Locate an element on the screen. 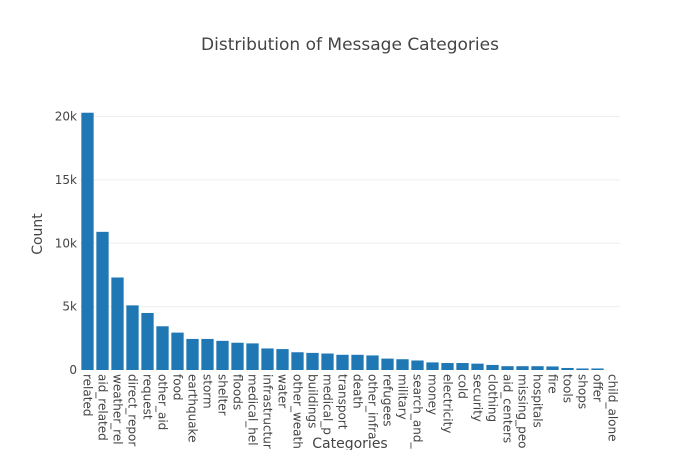 The height and width of the screenshot is (450, 700). x-tick-label: food is located at coordinates (178, 387).